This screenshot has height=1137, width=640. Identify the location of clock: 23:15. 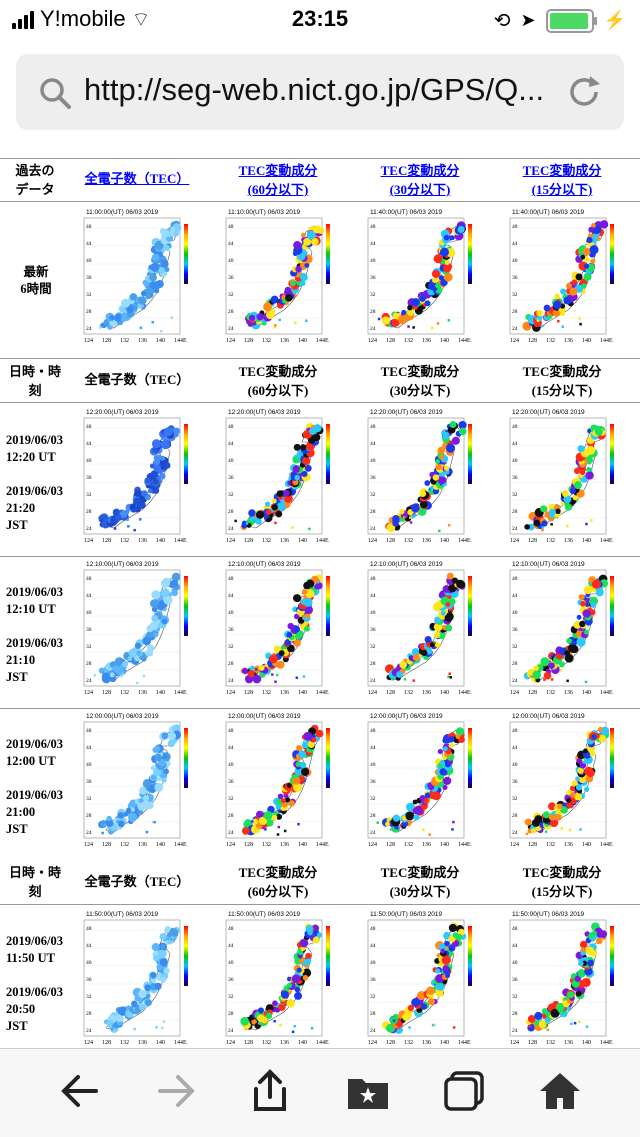
(320, 18).